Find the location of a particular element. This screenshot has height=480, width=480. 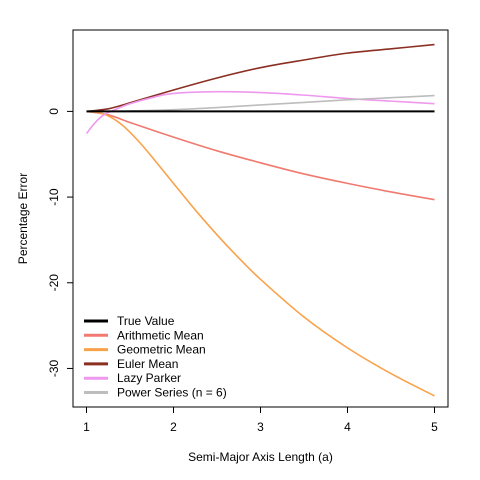

x-tick-label: 1 is located at coordinates (86, 427).